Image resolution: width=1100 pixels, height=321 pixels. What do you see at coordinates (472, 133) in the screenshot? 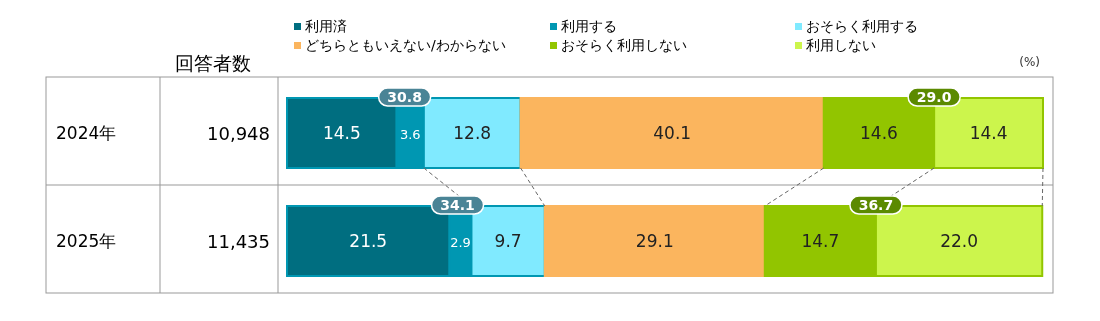
I see `data-label: 12.8` at bounding box center [472, 133].